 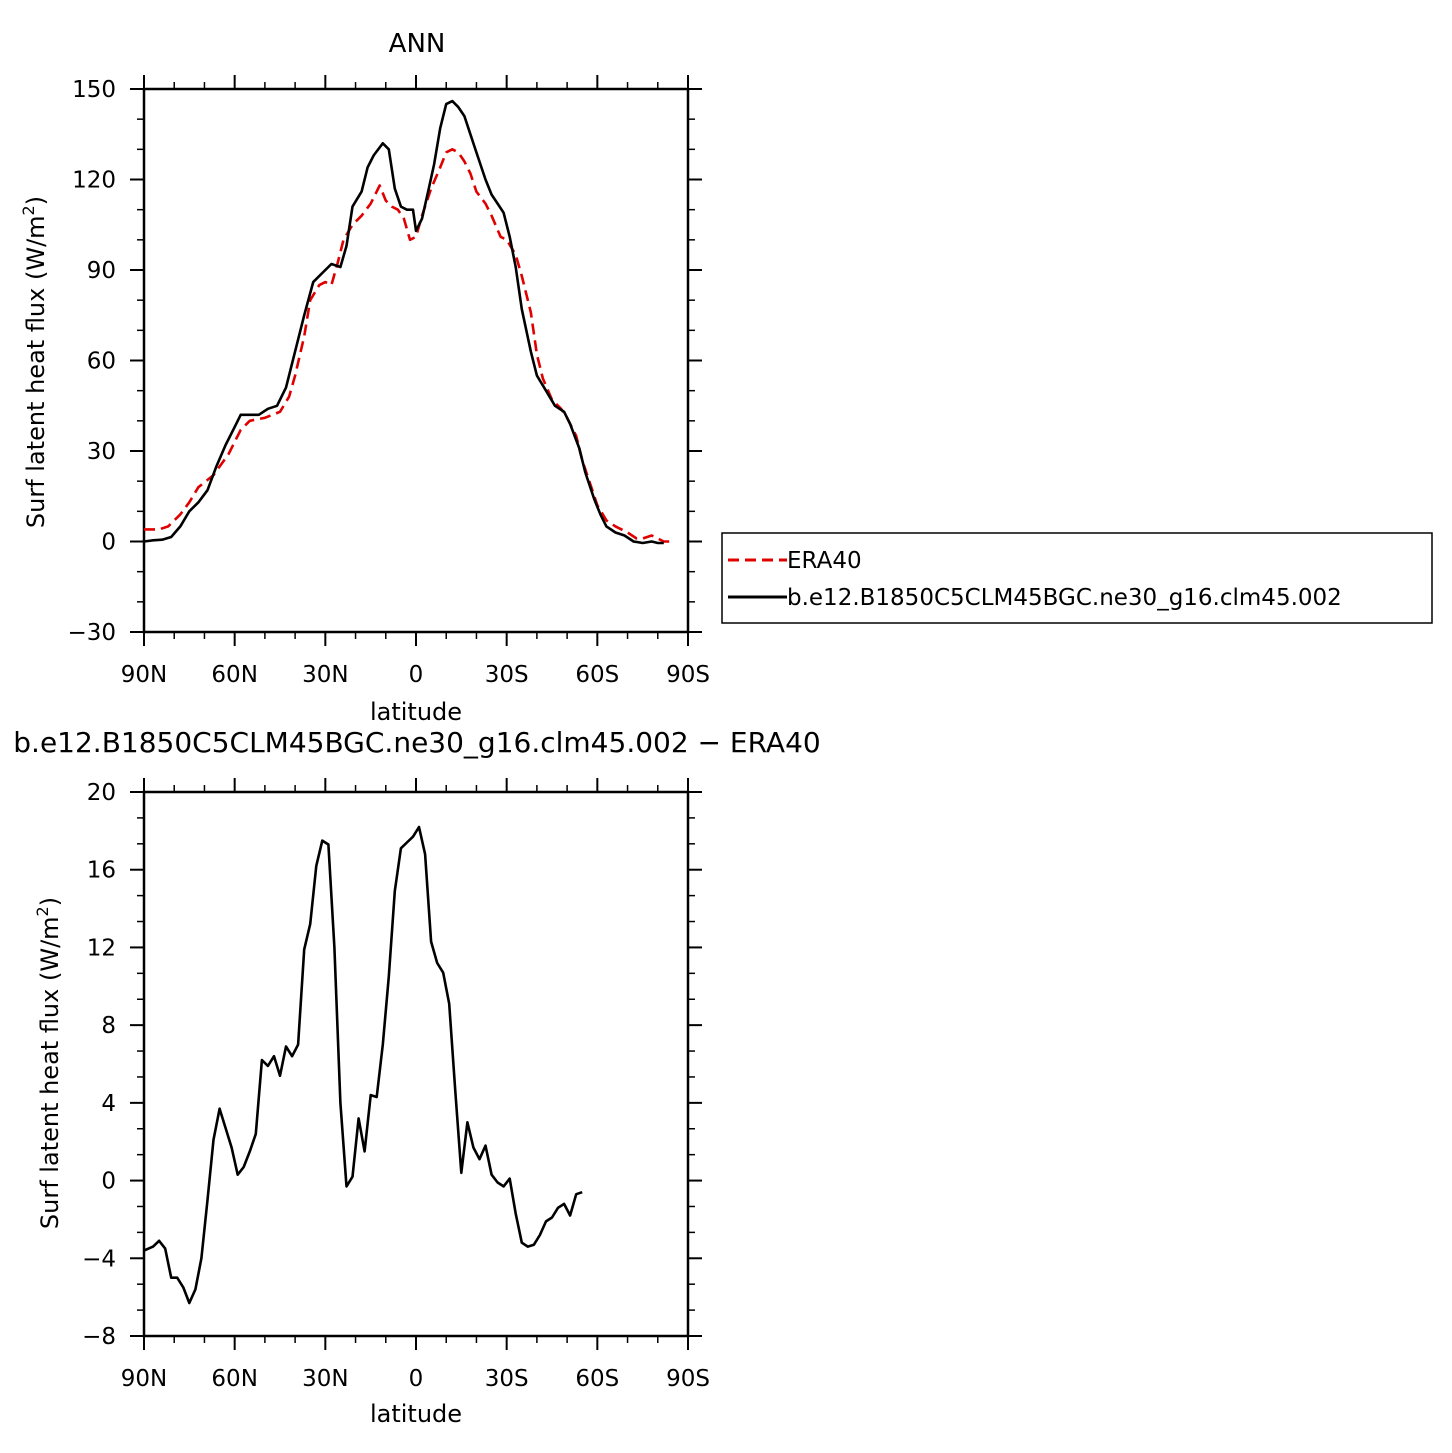 What do you see at coordinates (101, 948) in the screenshot?
I see `y-tick-label: 12` at bounding box center [101, 948].